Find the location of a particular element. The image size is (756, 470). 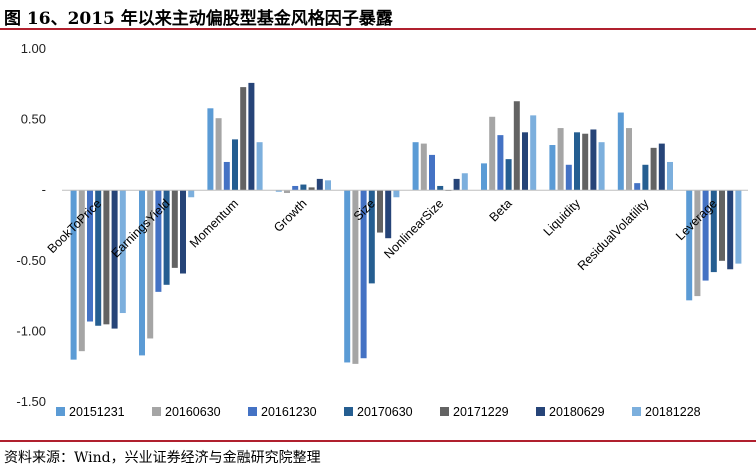

bar-20151231-NonlinearSize is located at coordinates (415, 166).